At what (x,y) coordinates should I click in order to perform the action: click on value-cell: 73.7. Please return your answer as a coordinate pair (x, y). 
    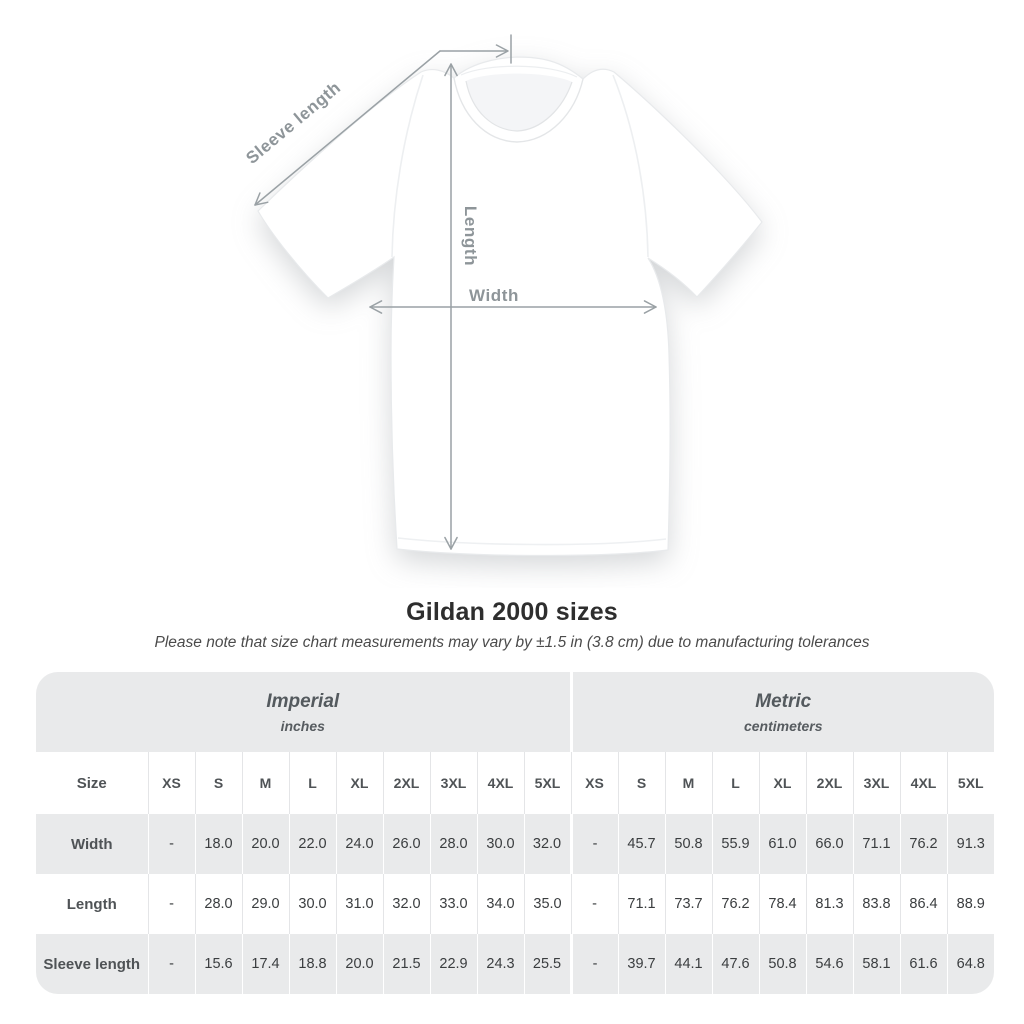
    Looking at the image, I should click on (688, 904).